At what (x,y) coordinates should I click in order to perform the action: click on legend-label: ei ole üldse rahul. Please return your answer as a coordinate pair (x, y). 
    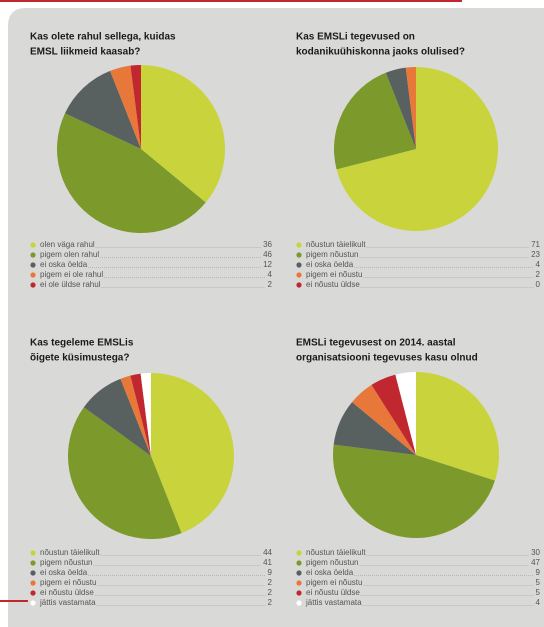
    Looking at the image, I should click on (70, 284).